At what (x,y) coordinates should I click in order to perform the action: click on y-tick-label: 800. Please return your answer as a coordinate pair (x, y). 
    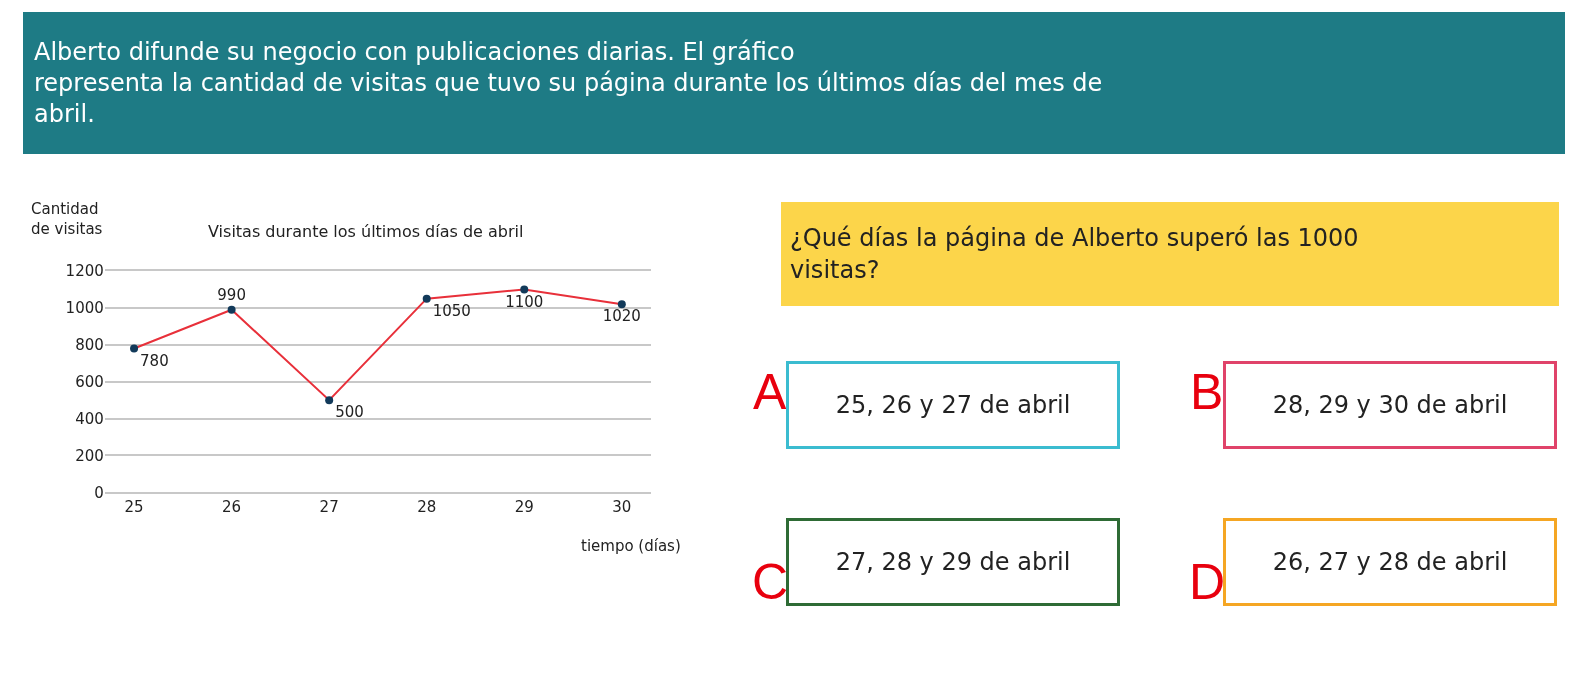
    Looking at the image, I should click on (89, 345).